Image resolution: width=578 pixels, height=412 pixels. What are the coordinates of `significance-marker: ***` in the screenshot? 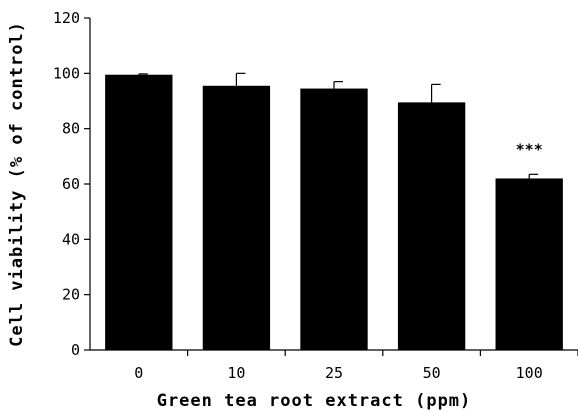 It's located at (529, 149).